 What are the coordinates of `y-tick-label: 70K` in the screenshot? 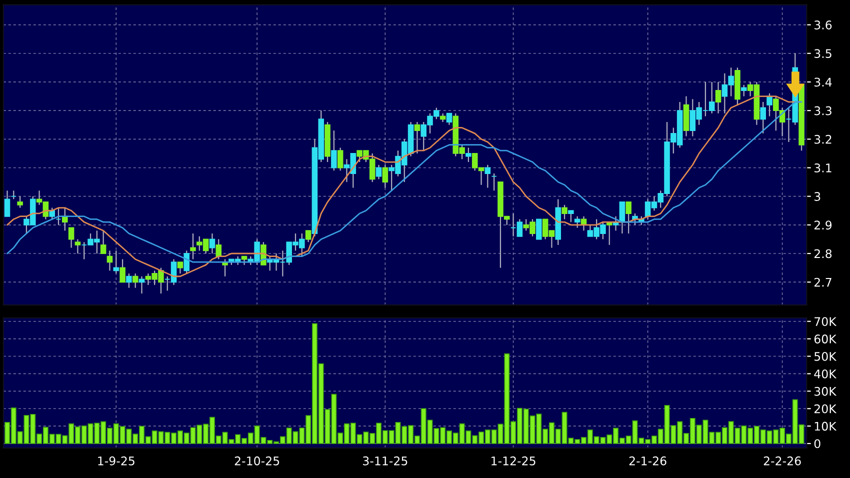 It's located at (825, 321).